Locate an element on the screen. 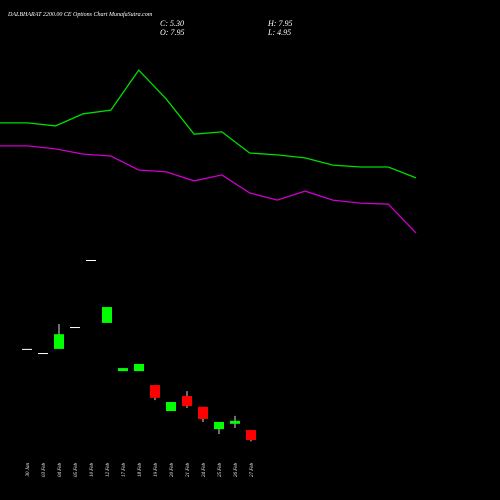  x-tick-label: 17 Feb is located at coordinates (124, 470).